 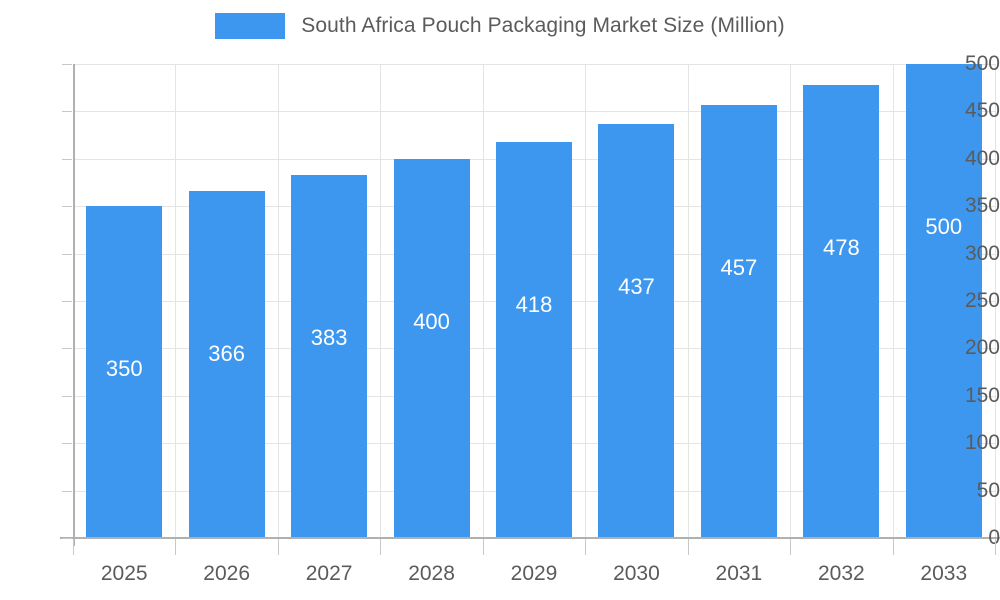 What do you see at coordinates (994, 537) in the screenshot?
I see `y-axis-tick-label: 0` at bounding box center [994, 537].